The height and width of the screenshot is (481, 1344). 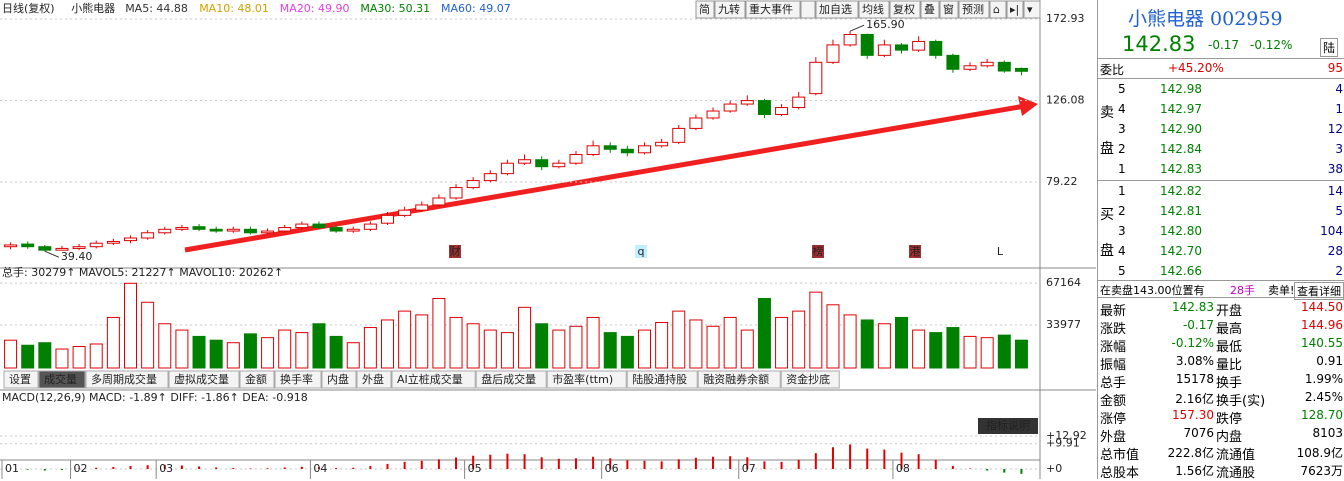 I want to click on toolbar-label: 加自选, so click(x=835, y=9).